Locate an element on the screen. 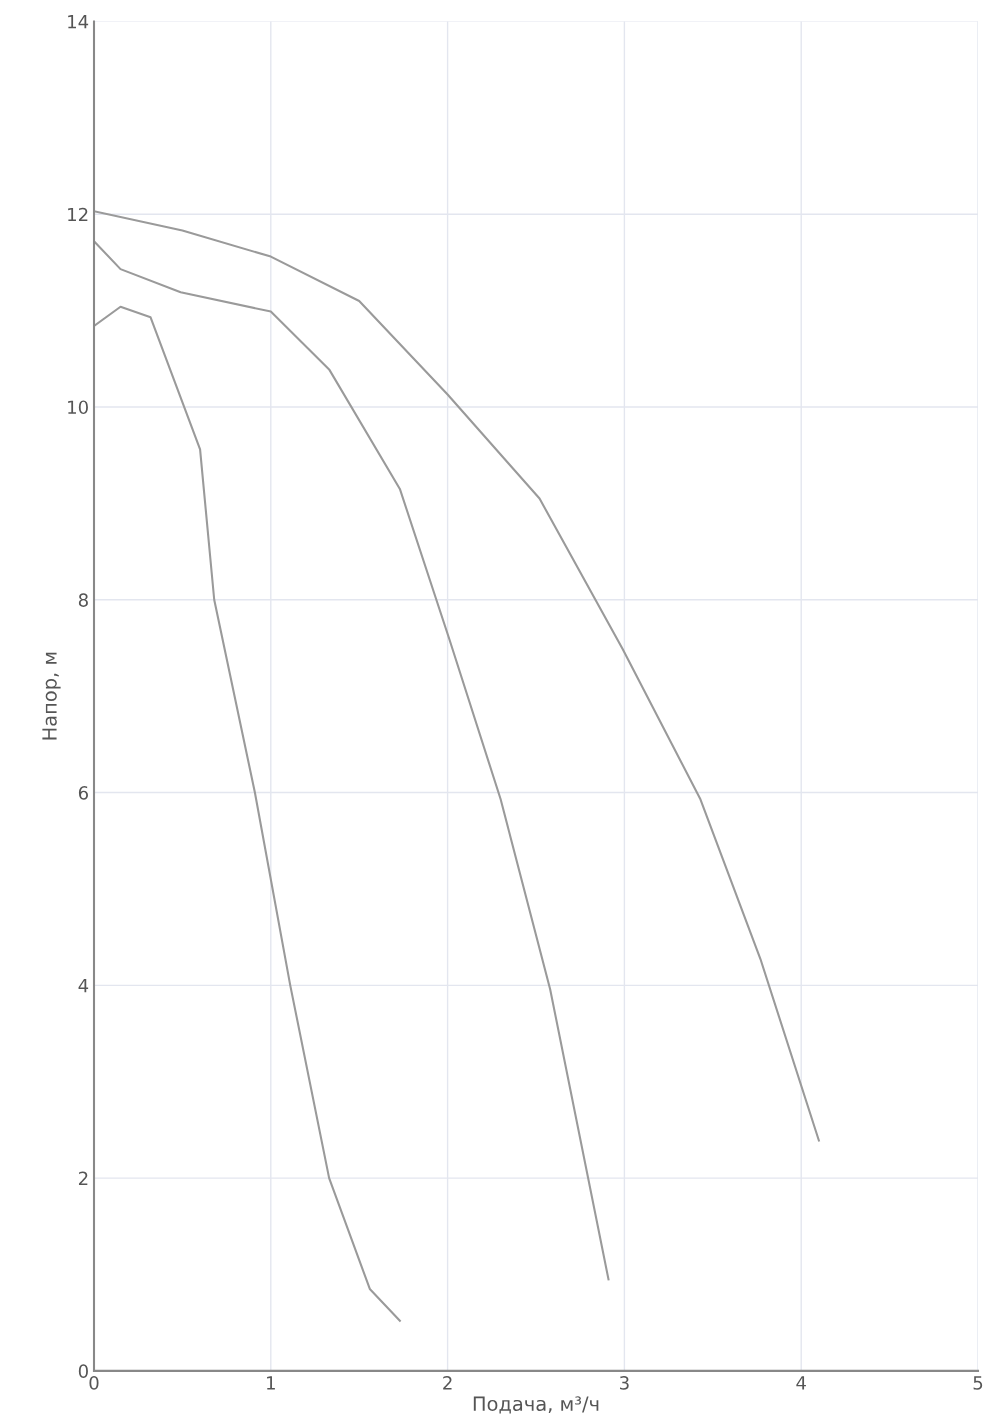 The width and height of the screenshot is (1000, 1428). y-tick-label: 0 is located at coordinates (83, 1371).